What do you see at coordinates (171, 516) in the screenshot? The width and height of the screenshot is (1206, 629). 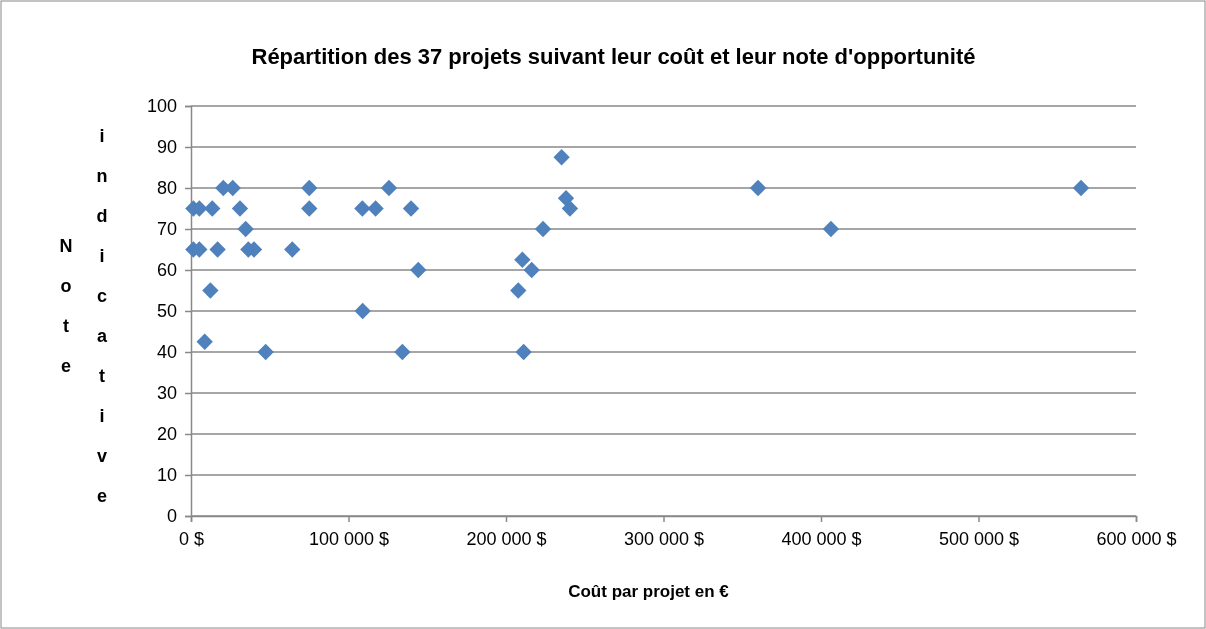 I see `y-tick-label: 0` at bounding box center [171, 516].